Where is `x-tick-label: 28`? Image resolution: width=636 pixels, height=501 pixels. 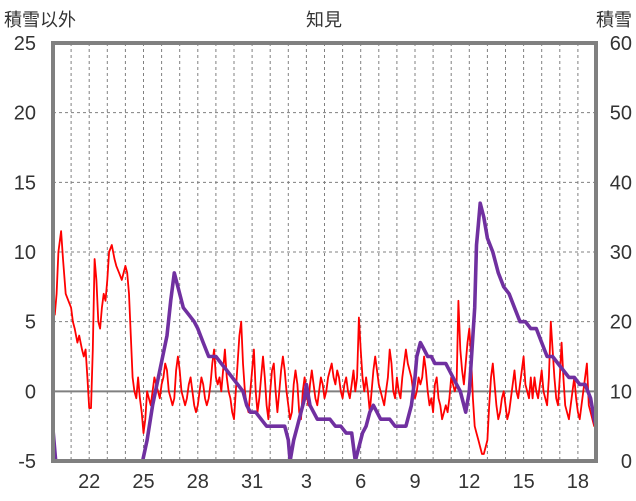
x-tick-label: 28 is located at coordinates (198, 482).